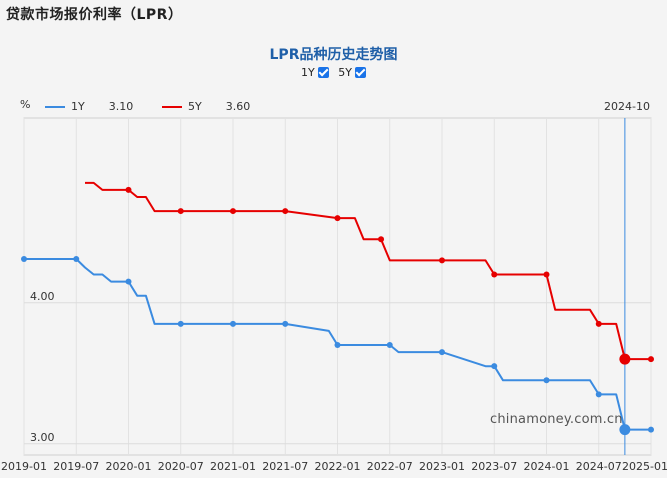 The width and height of the screenshot is (667, 478). Describe the element at coordinates (78, 106) in the screenshot. I see `legend-1y-name: 1Y` at that location.